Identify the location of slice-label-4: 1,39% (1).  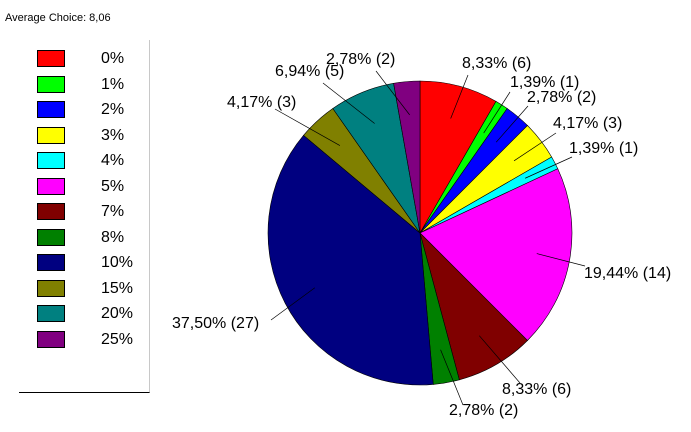
(603, 148).